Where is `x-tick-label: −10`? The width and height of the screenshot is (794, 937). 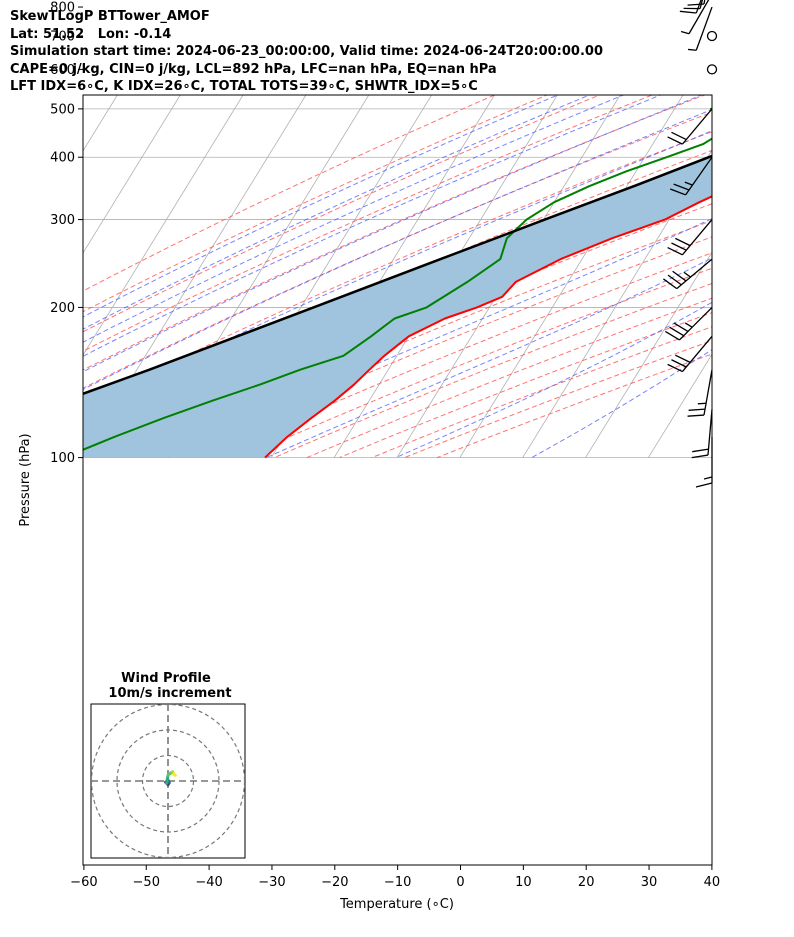 x-tick-label: −10 is located at coordinates (397, 882).